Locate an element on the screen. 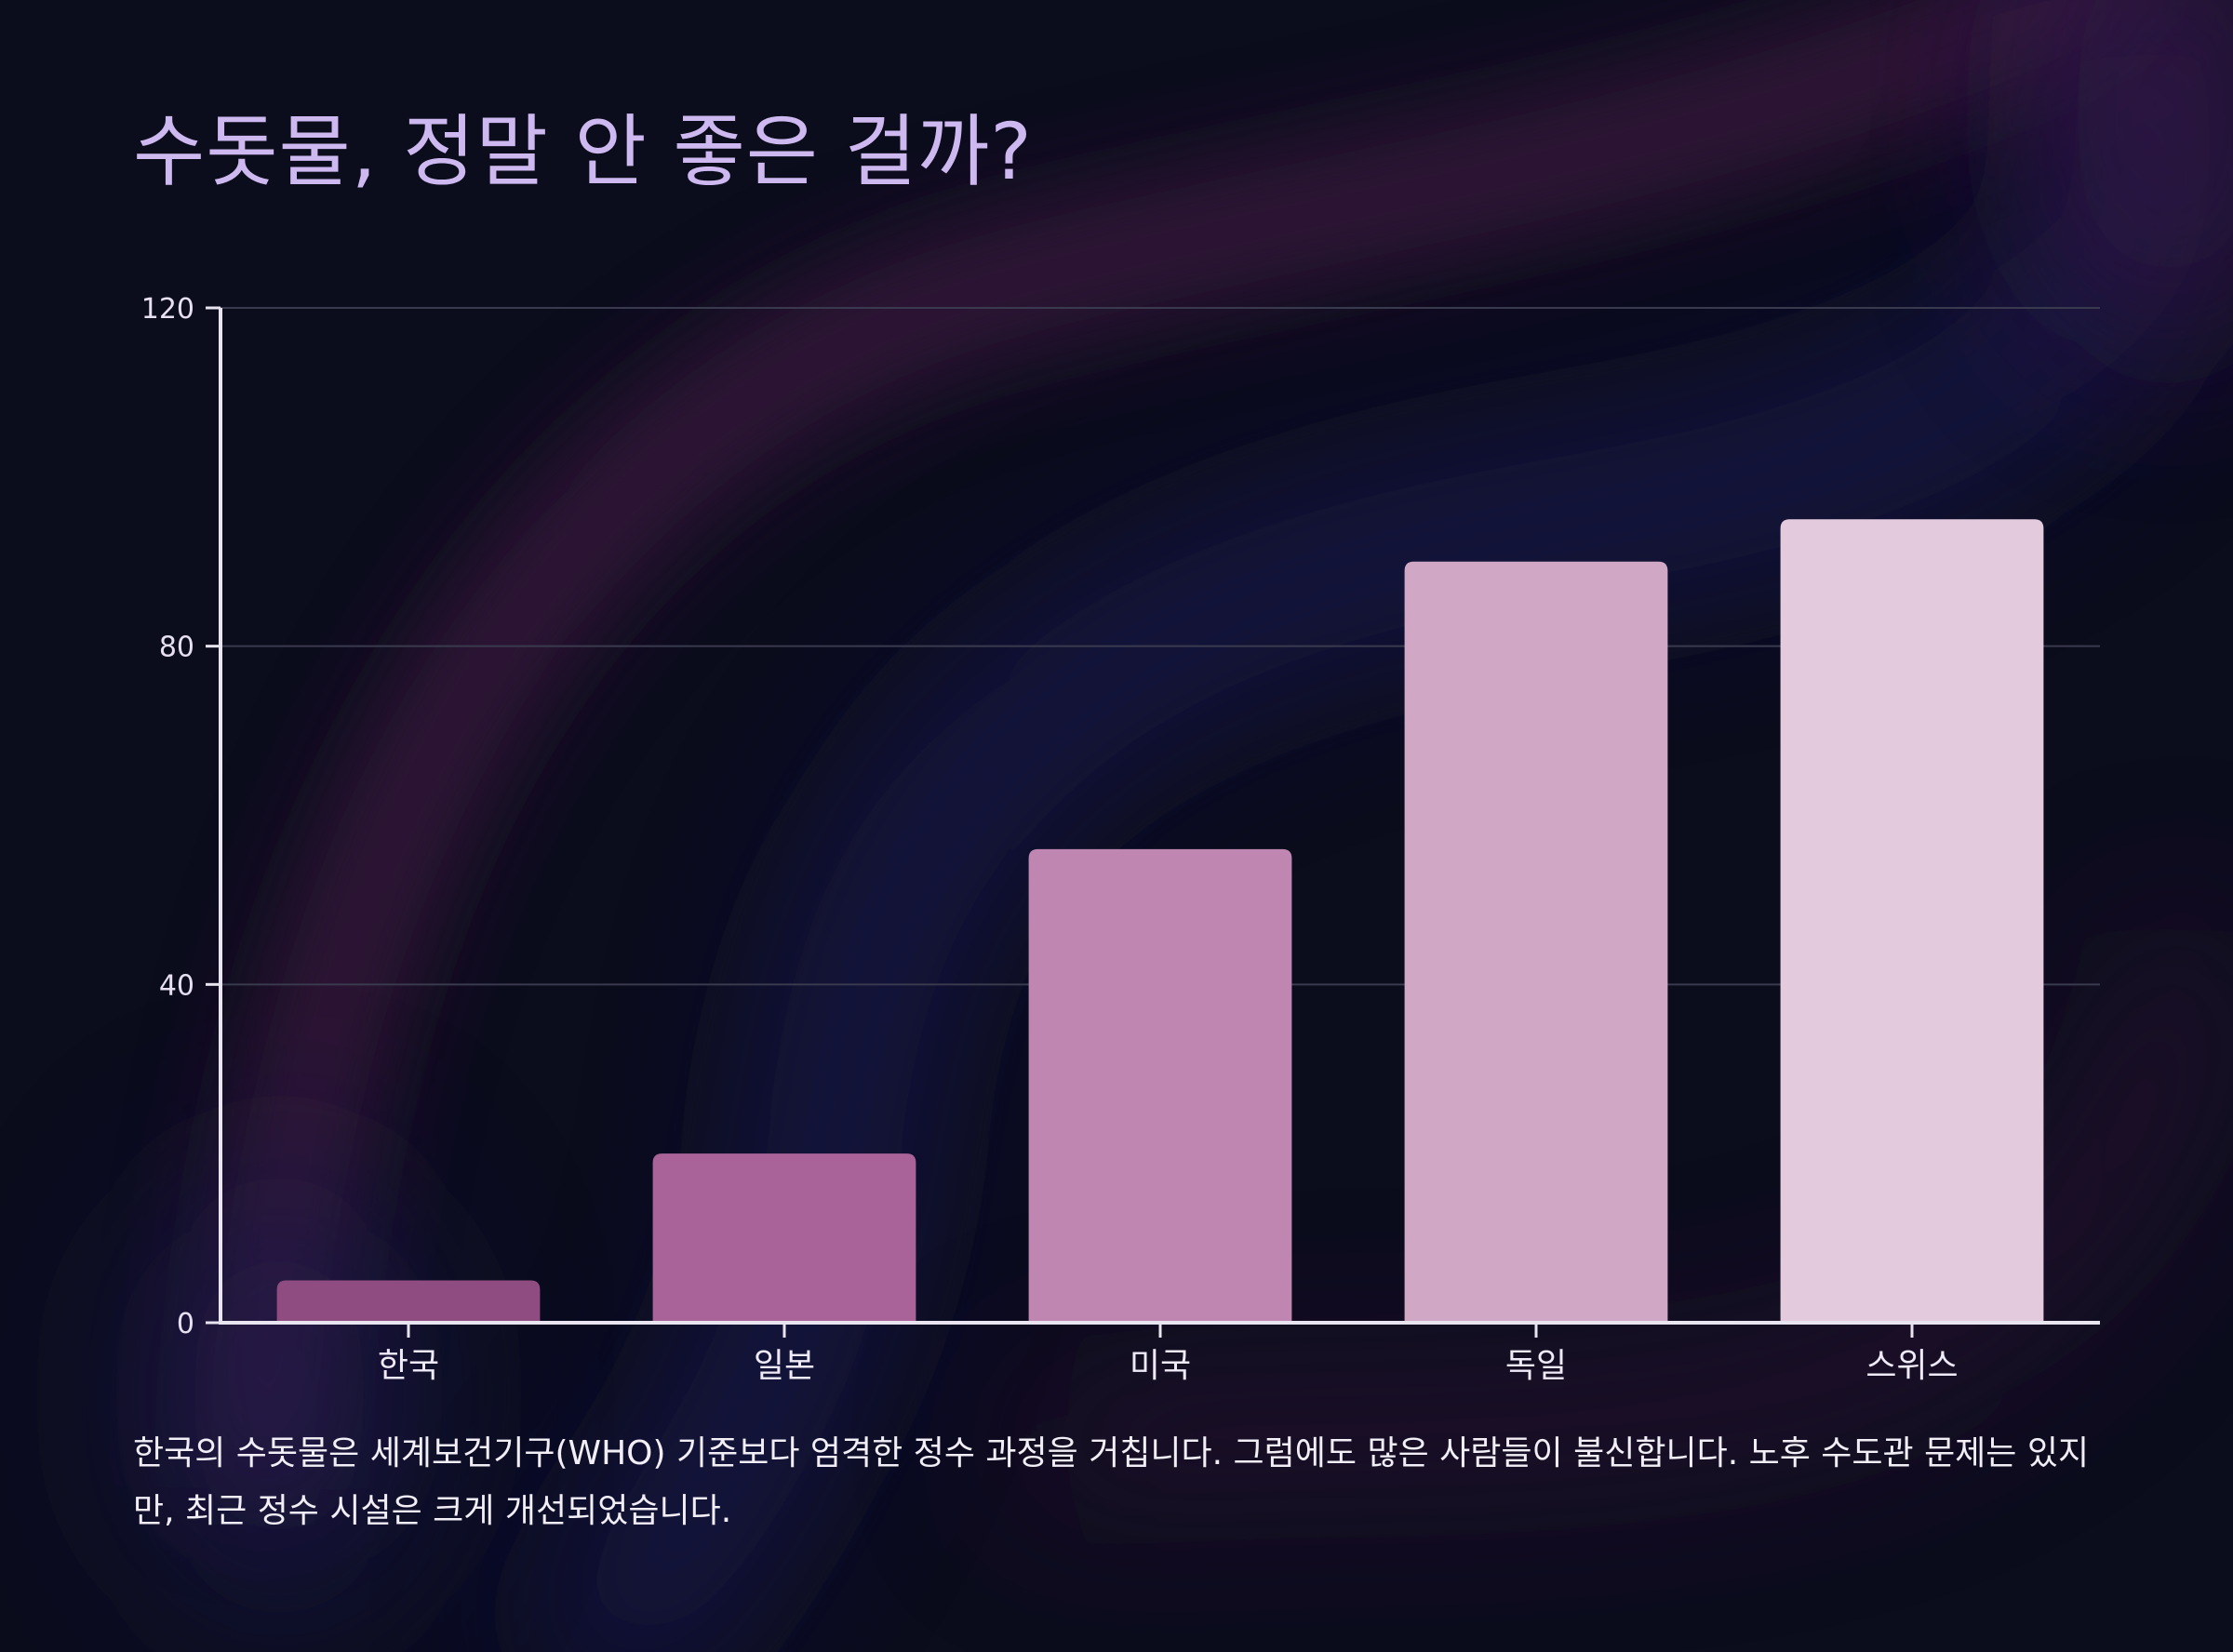  x-category-label: 한국 is located at coordinates (408, 1366).